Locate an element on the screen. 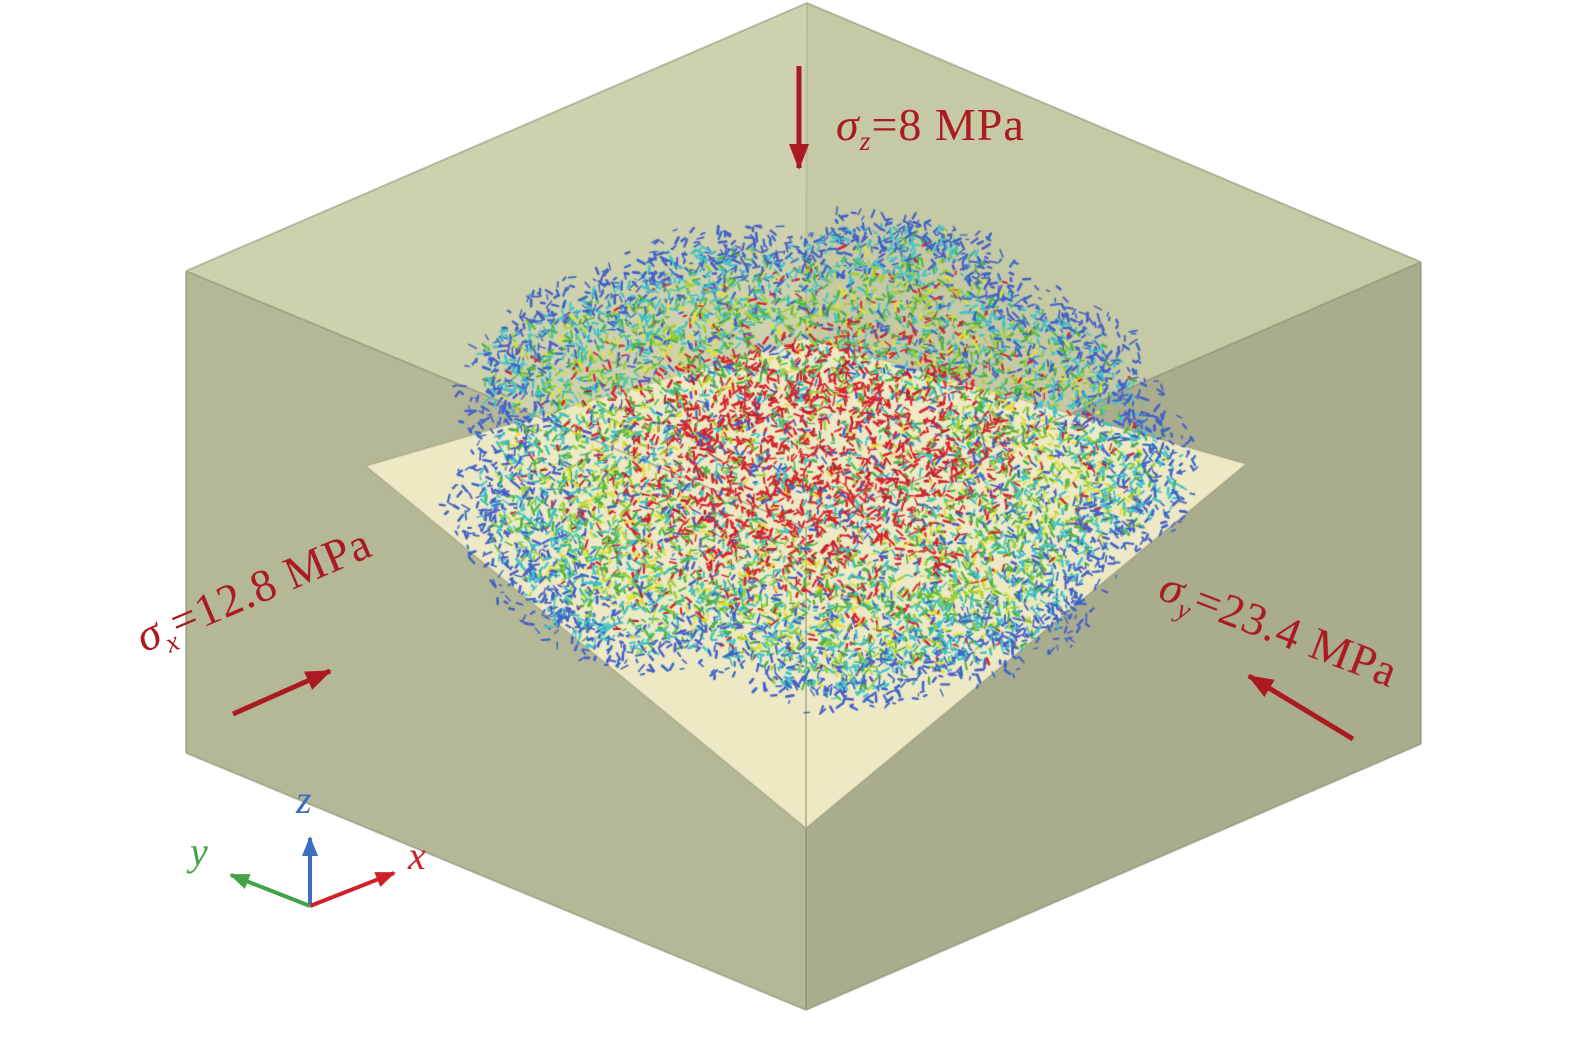  x-axis-arrow is located at coordinates (352, 889).